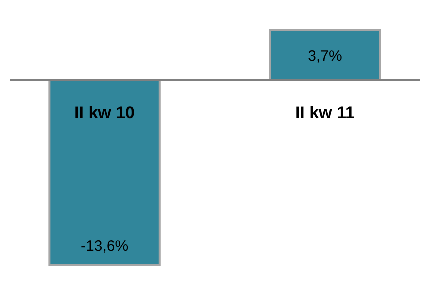  I want to click on x-tick-label: II kw 11, so click(325, 112).